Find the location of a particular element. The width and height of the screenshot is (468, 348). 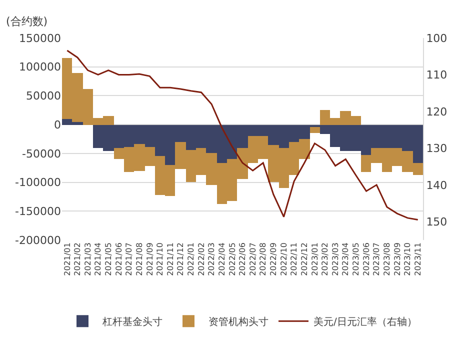

x-tick-label: 2022/09 is located at coordinates (273, 259).